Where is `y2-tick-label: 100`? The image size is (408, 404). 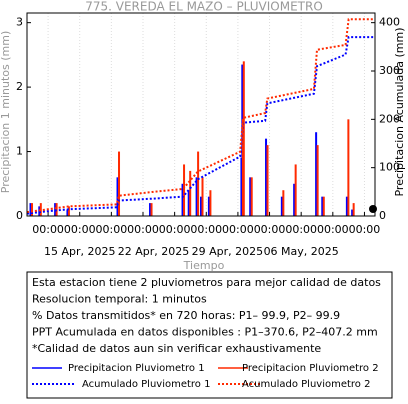 y2-tick-label: 100 is located at coordinates (389, 167).